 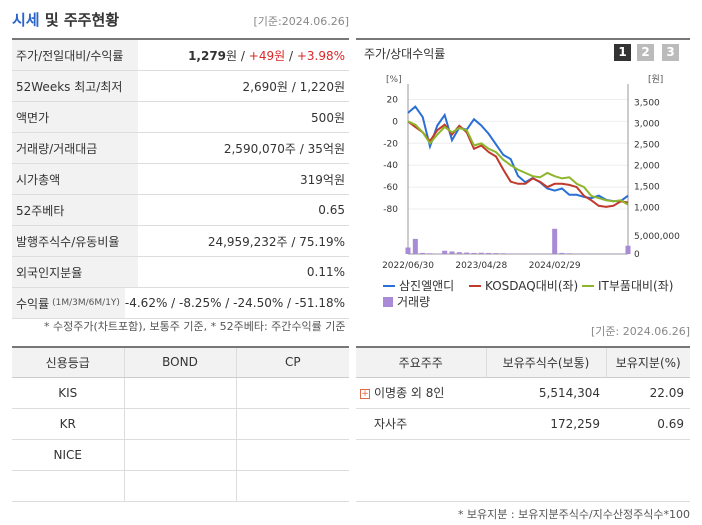 What do you see at coordinates (180, 486) in the screenshot?
I see `table-row` at bounding box center [180, 486].